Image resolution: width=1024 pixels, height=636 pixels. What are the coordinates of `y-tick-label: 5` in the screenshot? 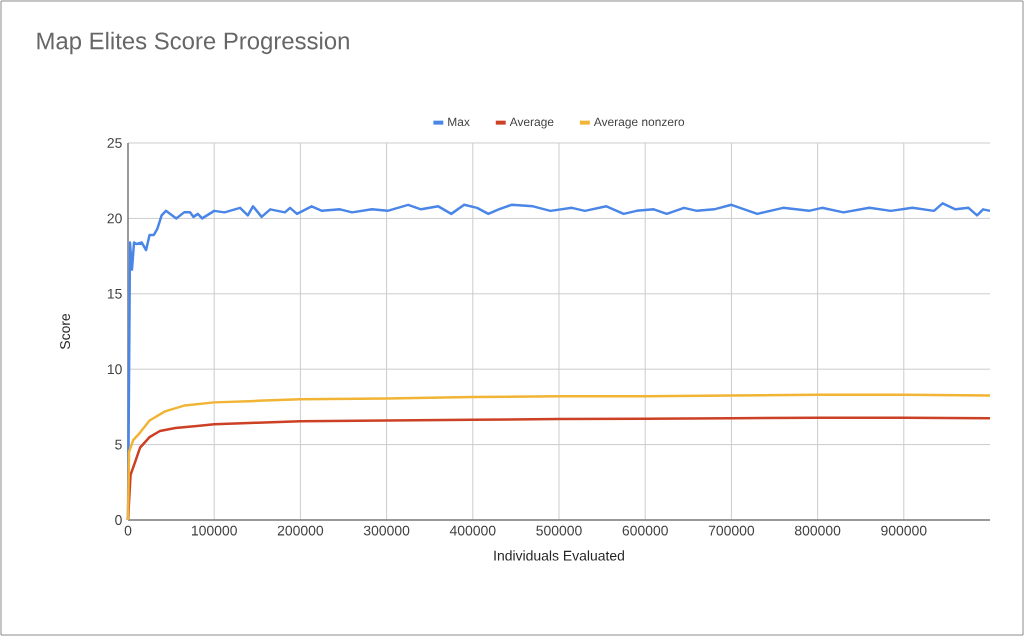 It's located at (118, 444).